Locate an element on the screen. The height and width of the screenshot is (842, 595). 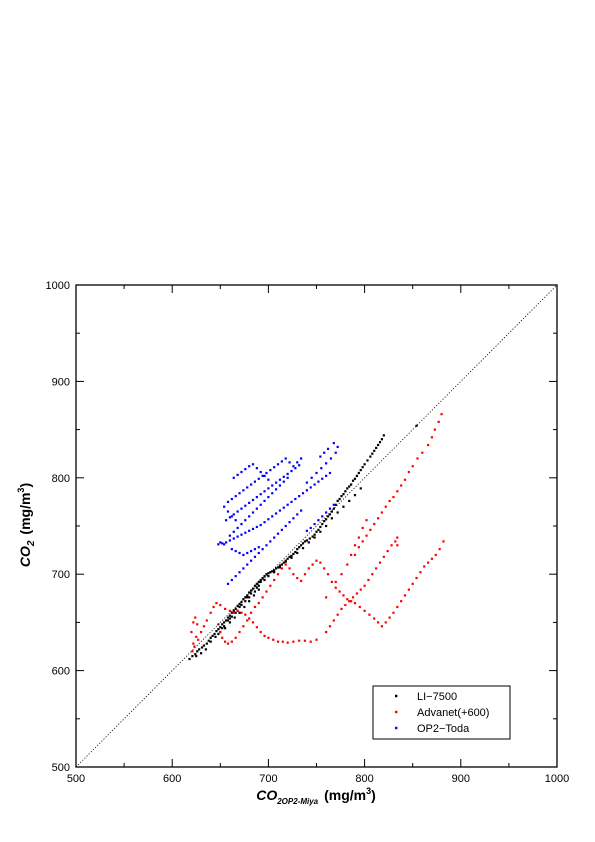
legend-label: LI−7500 is located at coordinates (437, 697).